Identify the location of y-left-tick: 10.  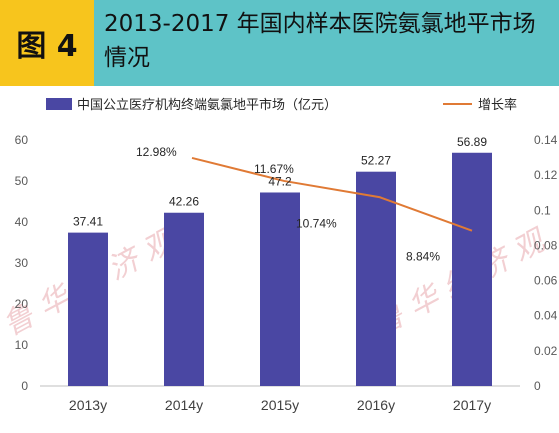
(22, 345).